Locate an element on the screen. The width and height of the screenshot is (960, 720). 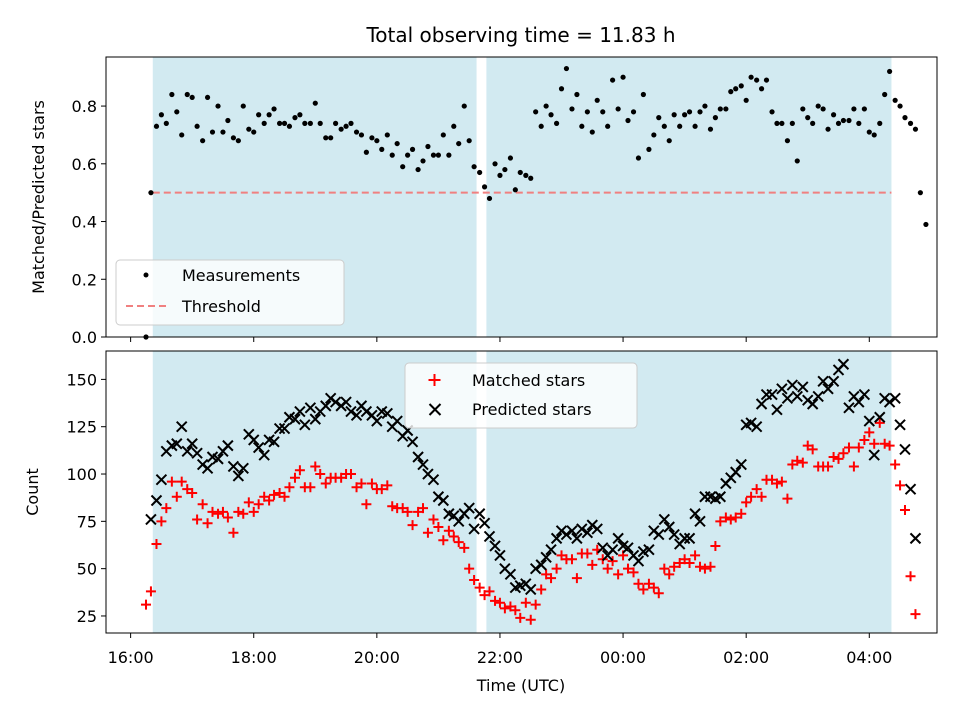
ratio-legend: Measurements Threshold is located at coordinates (230, 292).